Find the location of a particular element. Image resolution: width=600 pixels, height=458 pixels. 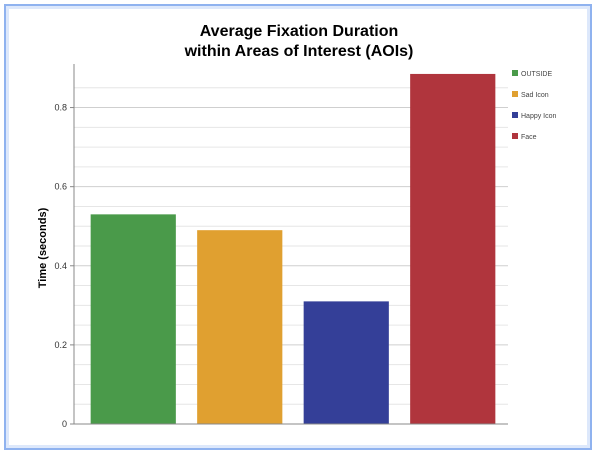

chart-title-line-1: Average Fixation Duration is located at coordinates (299, 31).